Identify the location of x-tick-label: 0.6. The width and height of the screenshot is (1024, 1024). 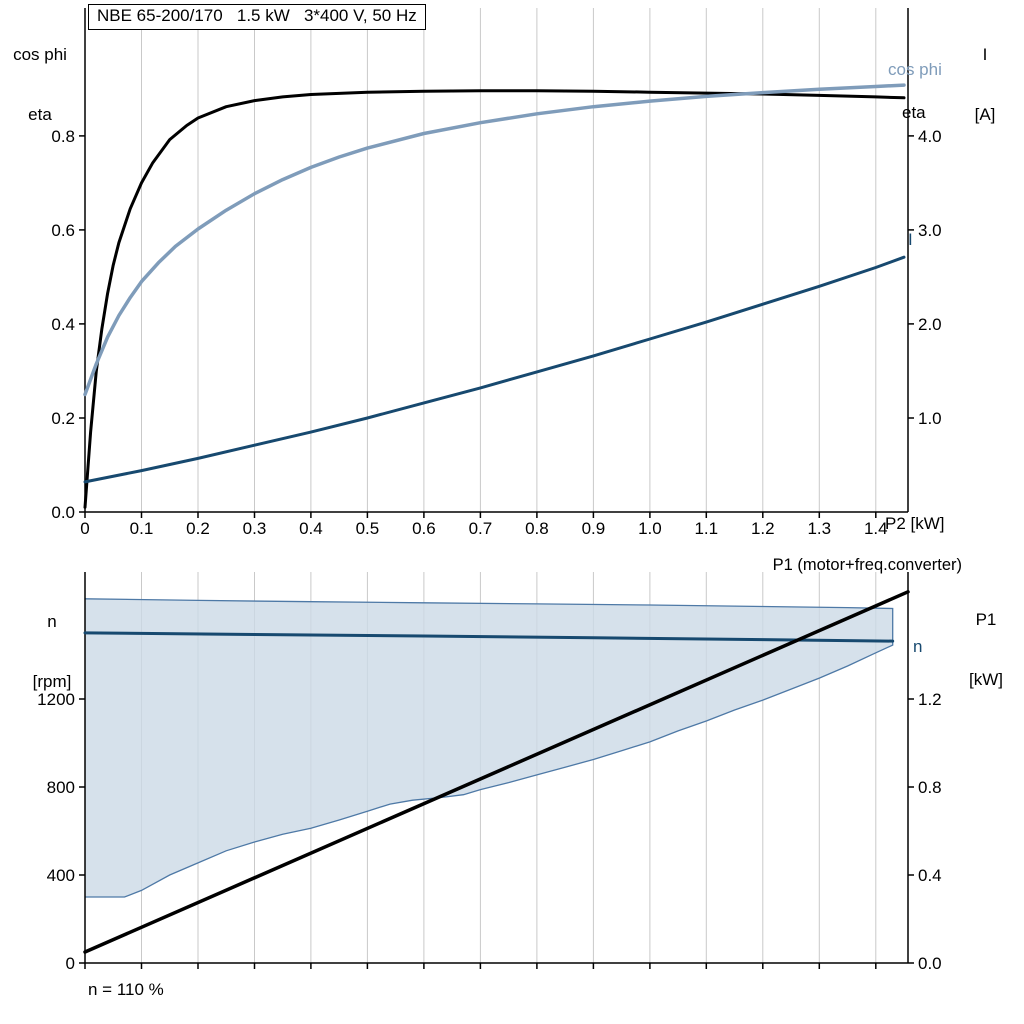
(424, 528).